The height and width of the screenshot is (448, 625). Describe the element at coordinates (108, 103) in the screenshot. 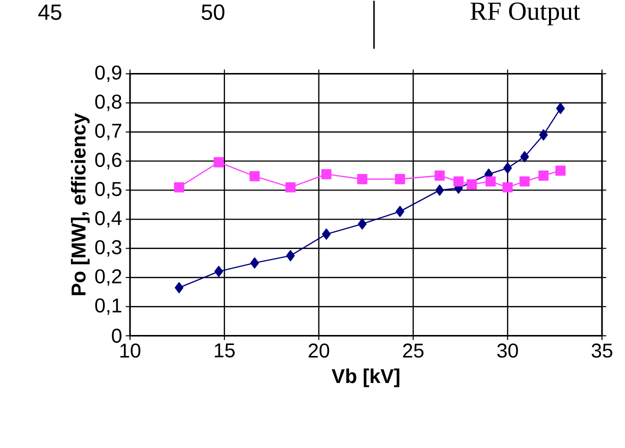

I see `y-tick-label: 0,8` at that location.